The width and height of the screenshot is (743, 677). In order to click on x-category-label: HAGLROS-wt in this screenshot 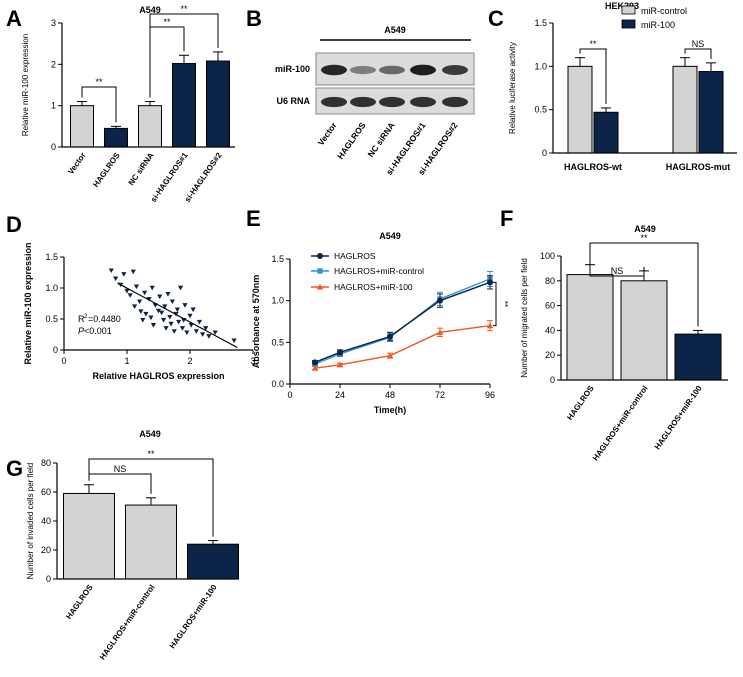, I will do `click(593, 167)`.